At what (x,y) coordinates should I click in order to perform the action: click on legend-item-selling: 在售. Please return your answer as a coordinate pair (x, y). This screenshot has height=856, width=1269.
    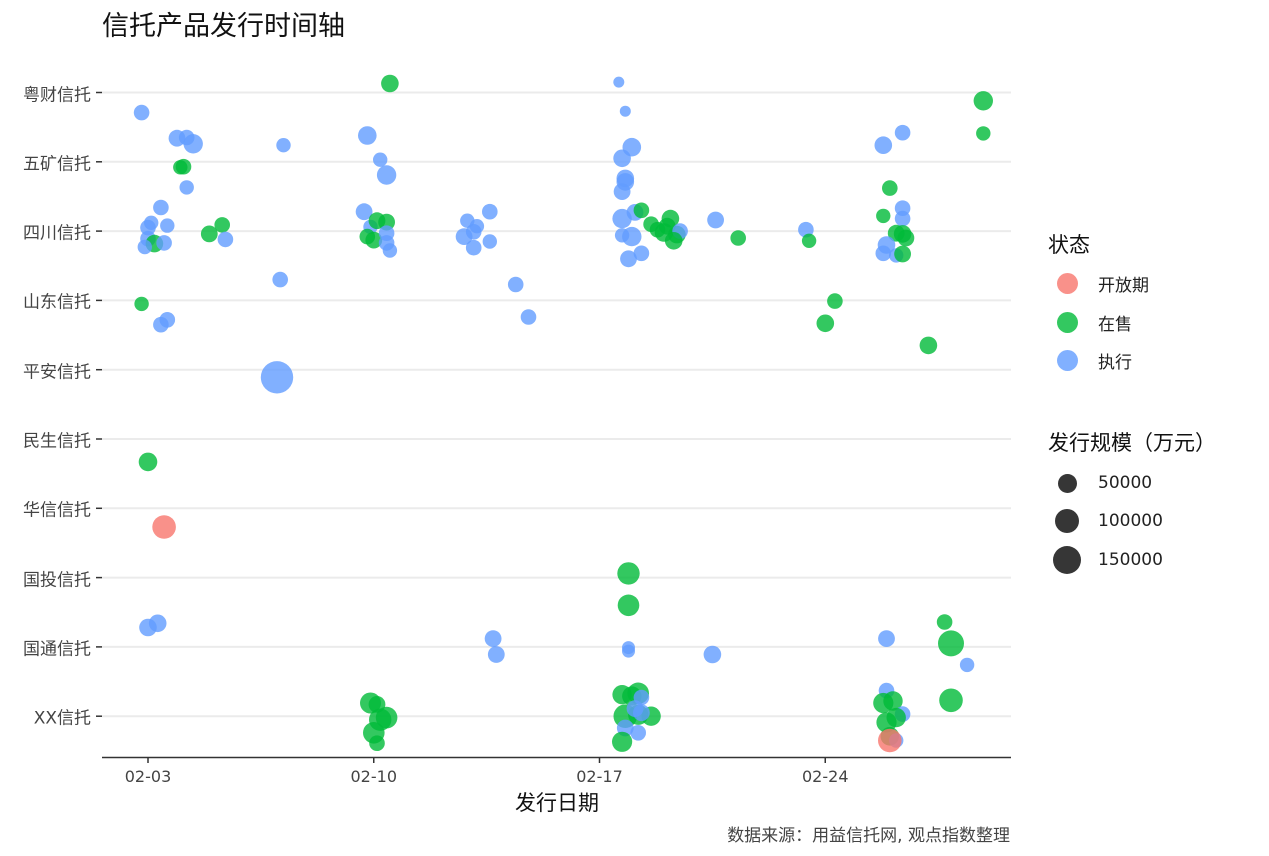
    Looking at the image, I should click on (1090, 322).